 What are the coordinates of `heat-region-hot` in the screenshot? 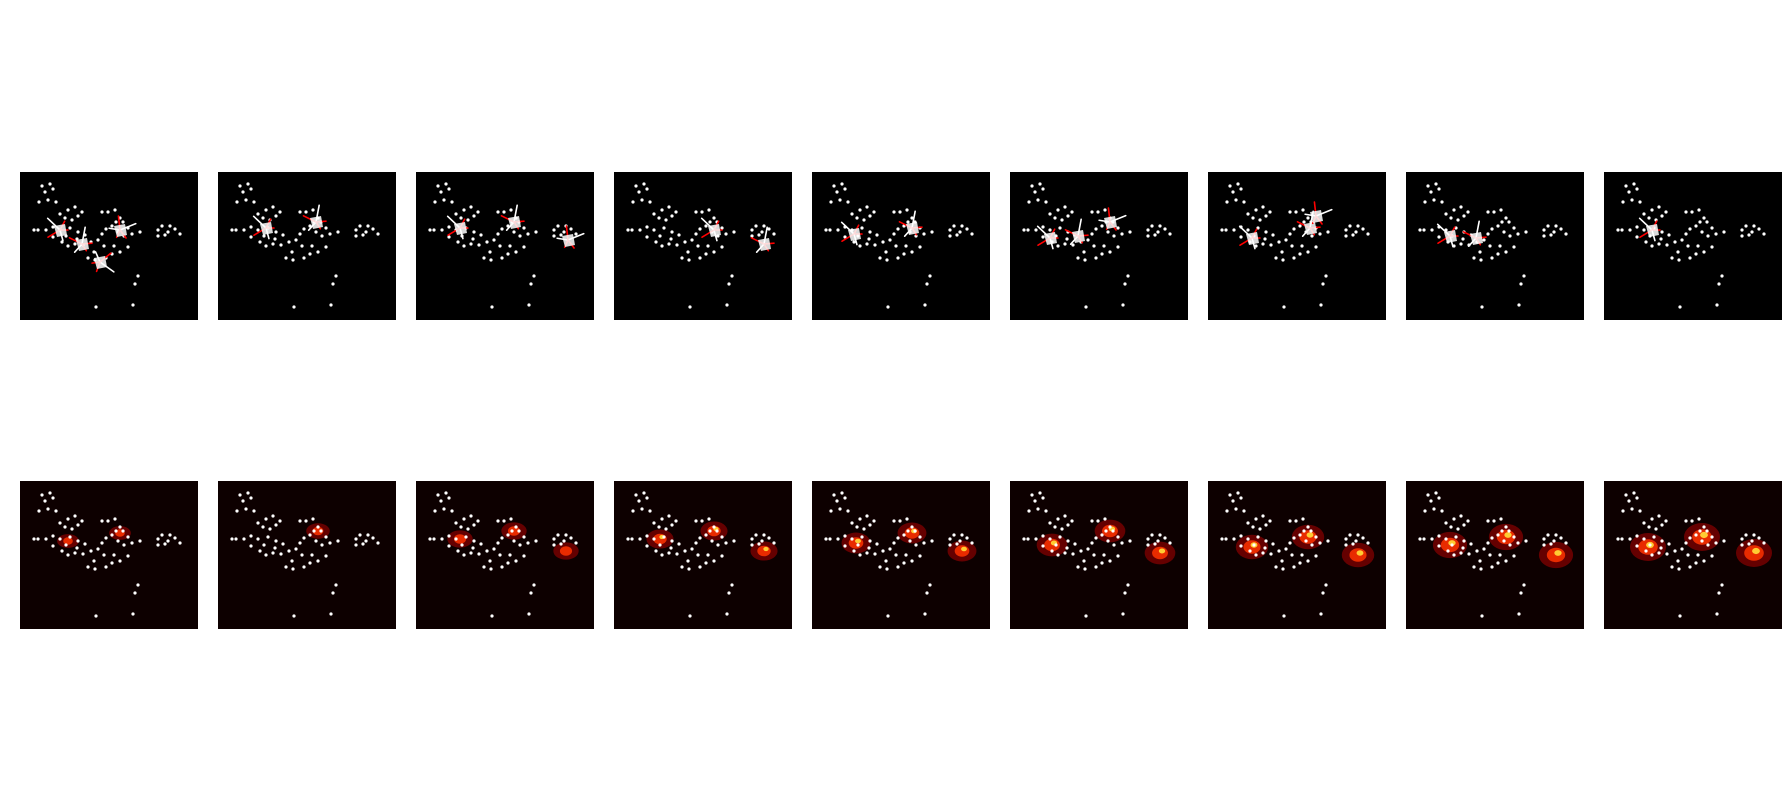 It's located at (766, 549).